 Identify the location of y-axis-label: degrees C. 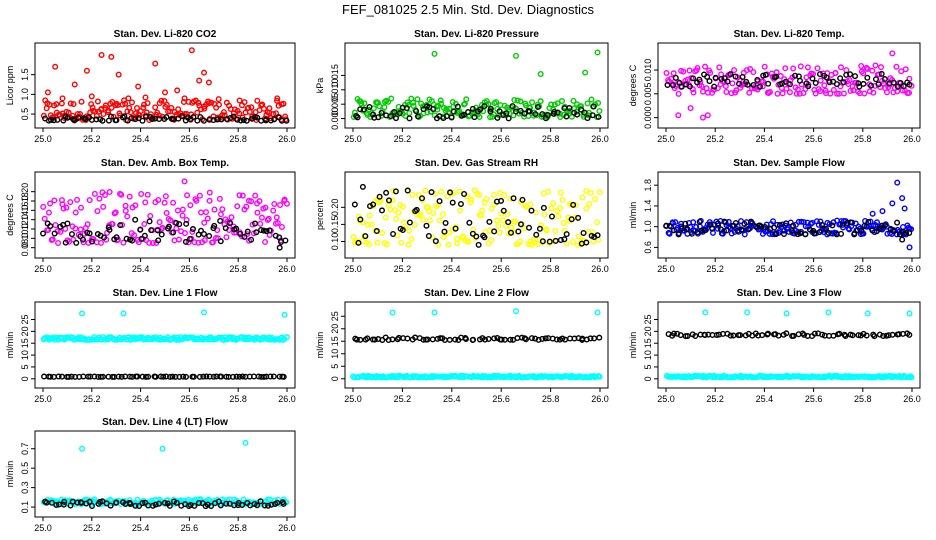
(10, 215).